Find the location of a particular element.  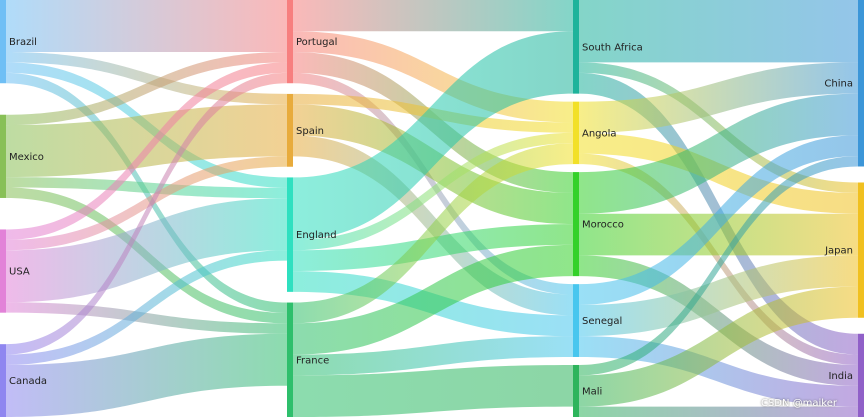

node-angola is located at coordinates (576, 133).